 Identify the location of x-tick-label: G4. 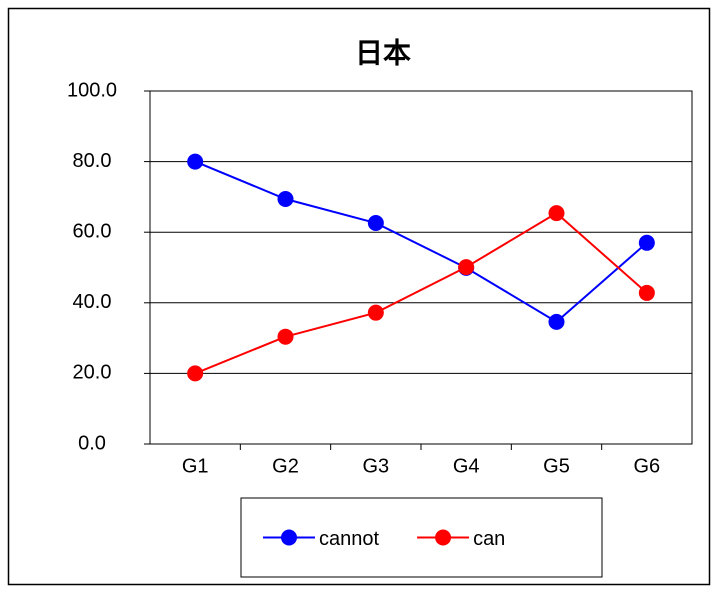
(466, 466).